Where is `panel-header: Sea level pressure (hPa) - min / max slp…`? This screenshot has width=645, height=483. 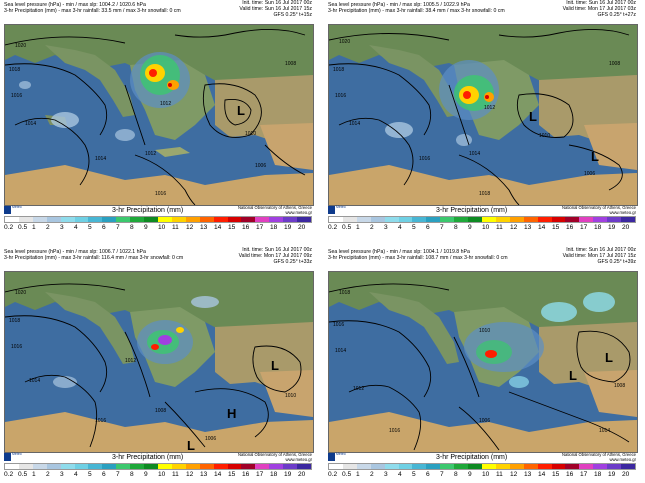
panel-header: Sea level pressure (hPa) - min / max slp… is located at coordinates (482, 13).